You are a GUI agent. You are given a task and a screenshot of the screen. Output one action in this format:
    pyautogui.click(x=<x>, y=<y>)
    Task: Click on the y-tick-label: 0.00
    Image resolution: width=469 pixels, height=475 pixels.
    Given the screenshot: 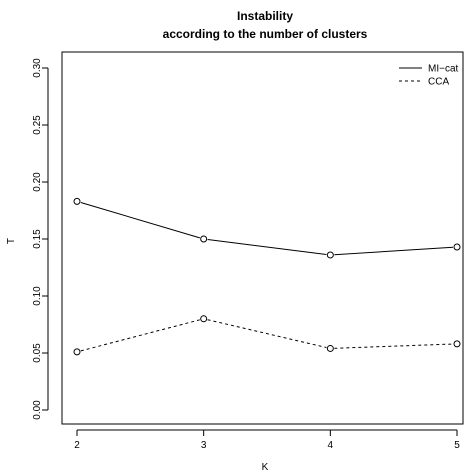 What is the action you would take?
    pyautogui.click(x=37, y=410)
    